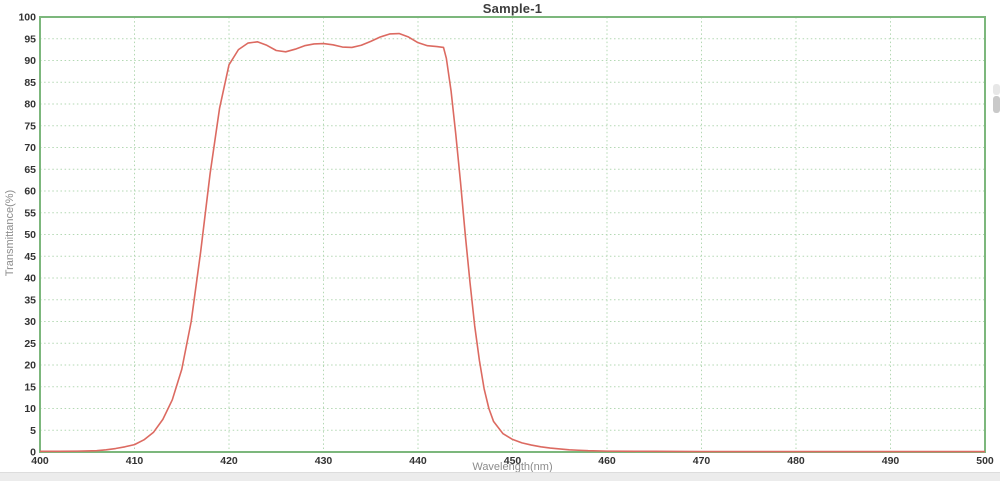 The height and width of the screenshot is (481, 1000). Describe the element at coordinates (985, 461) in the screenshot. I see `x-tick-label: 500` at that location.